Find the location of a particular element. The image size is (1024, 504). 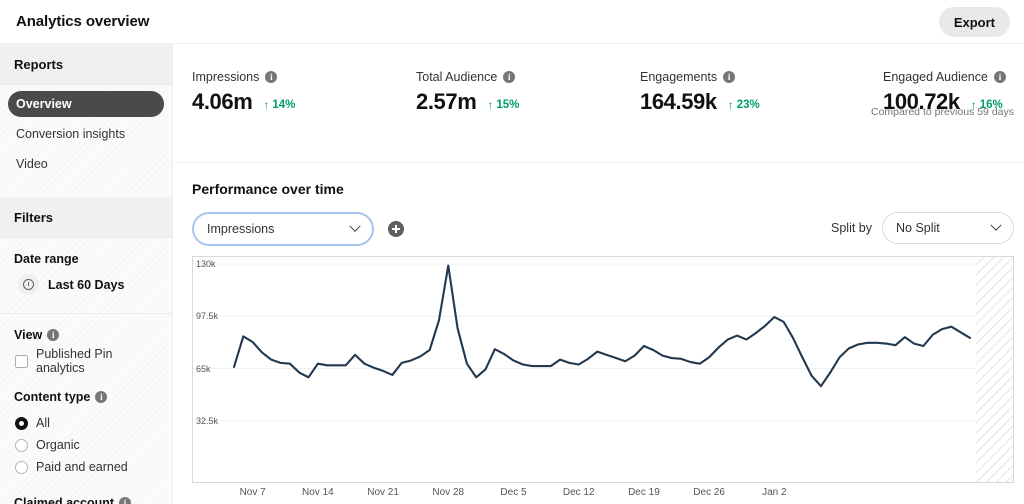

metric-values: 2.57m ↑ 15% is located at coordinates (467, 102).